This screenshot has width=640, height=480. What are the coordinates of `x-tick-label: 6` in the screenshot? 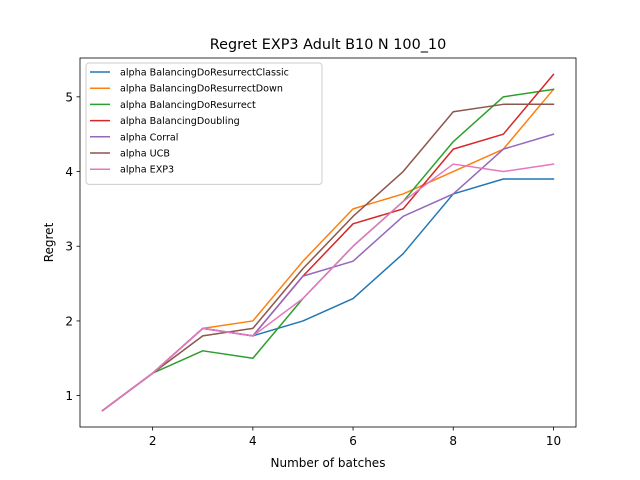 It's located at (353, 441).